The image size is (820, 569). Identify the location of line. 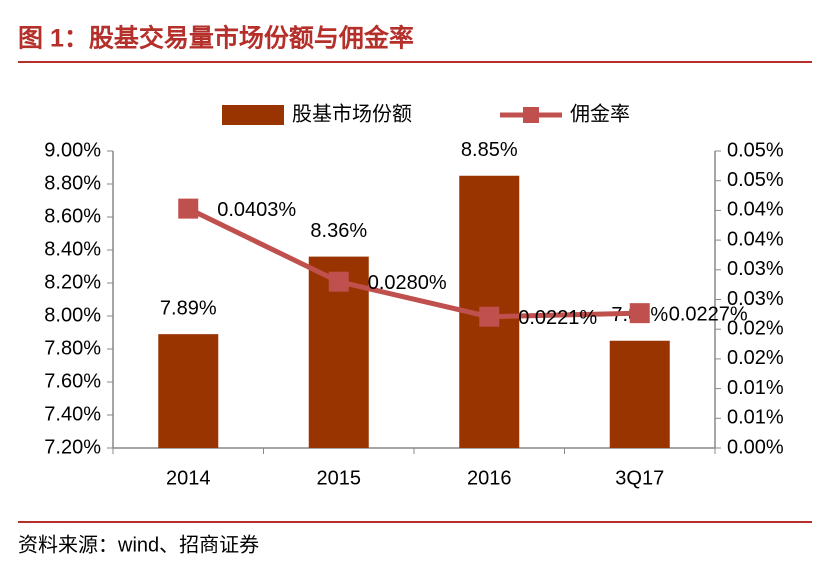
(413, 263).